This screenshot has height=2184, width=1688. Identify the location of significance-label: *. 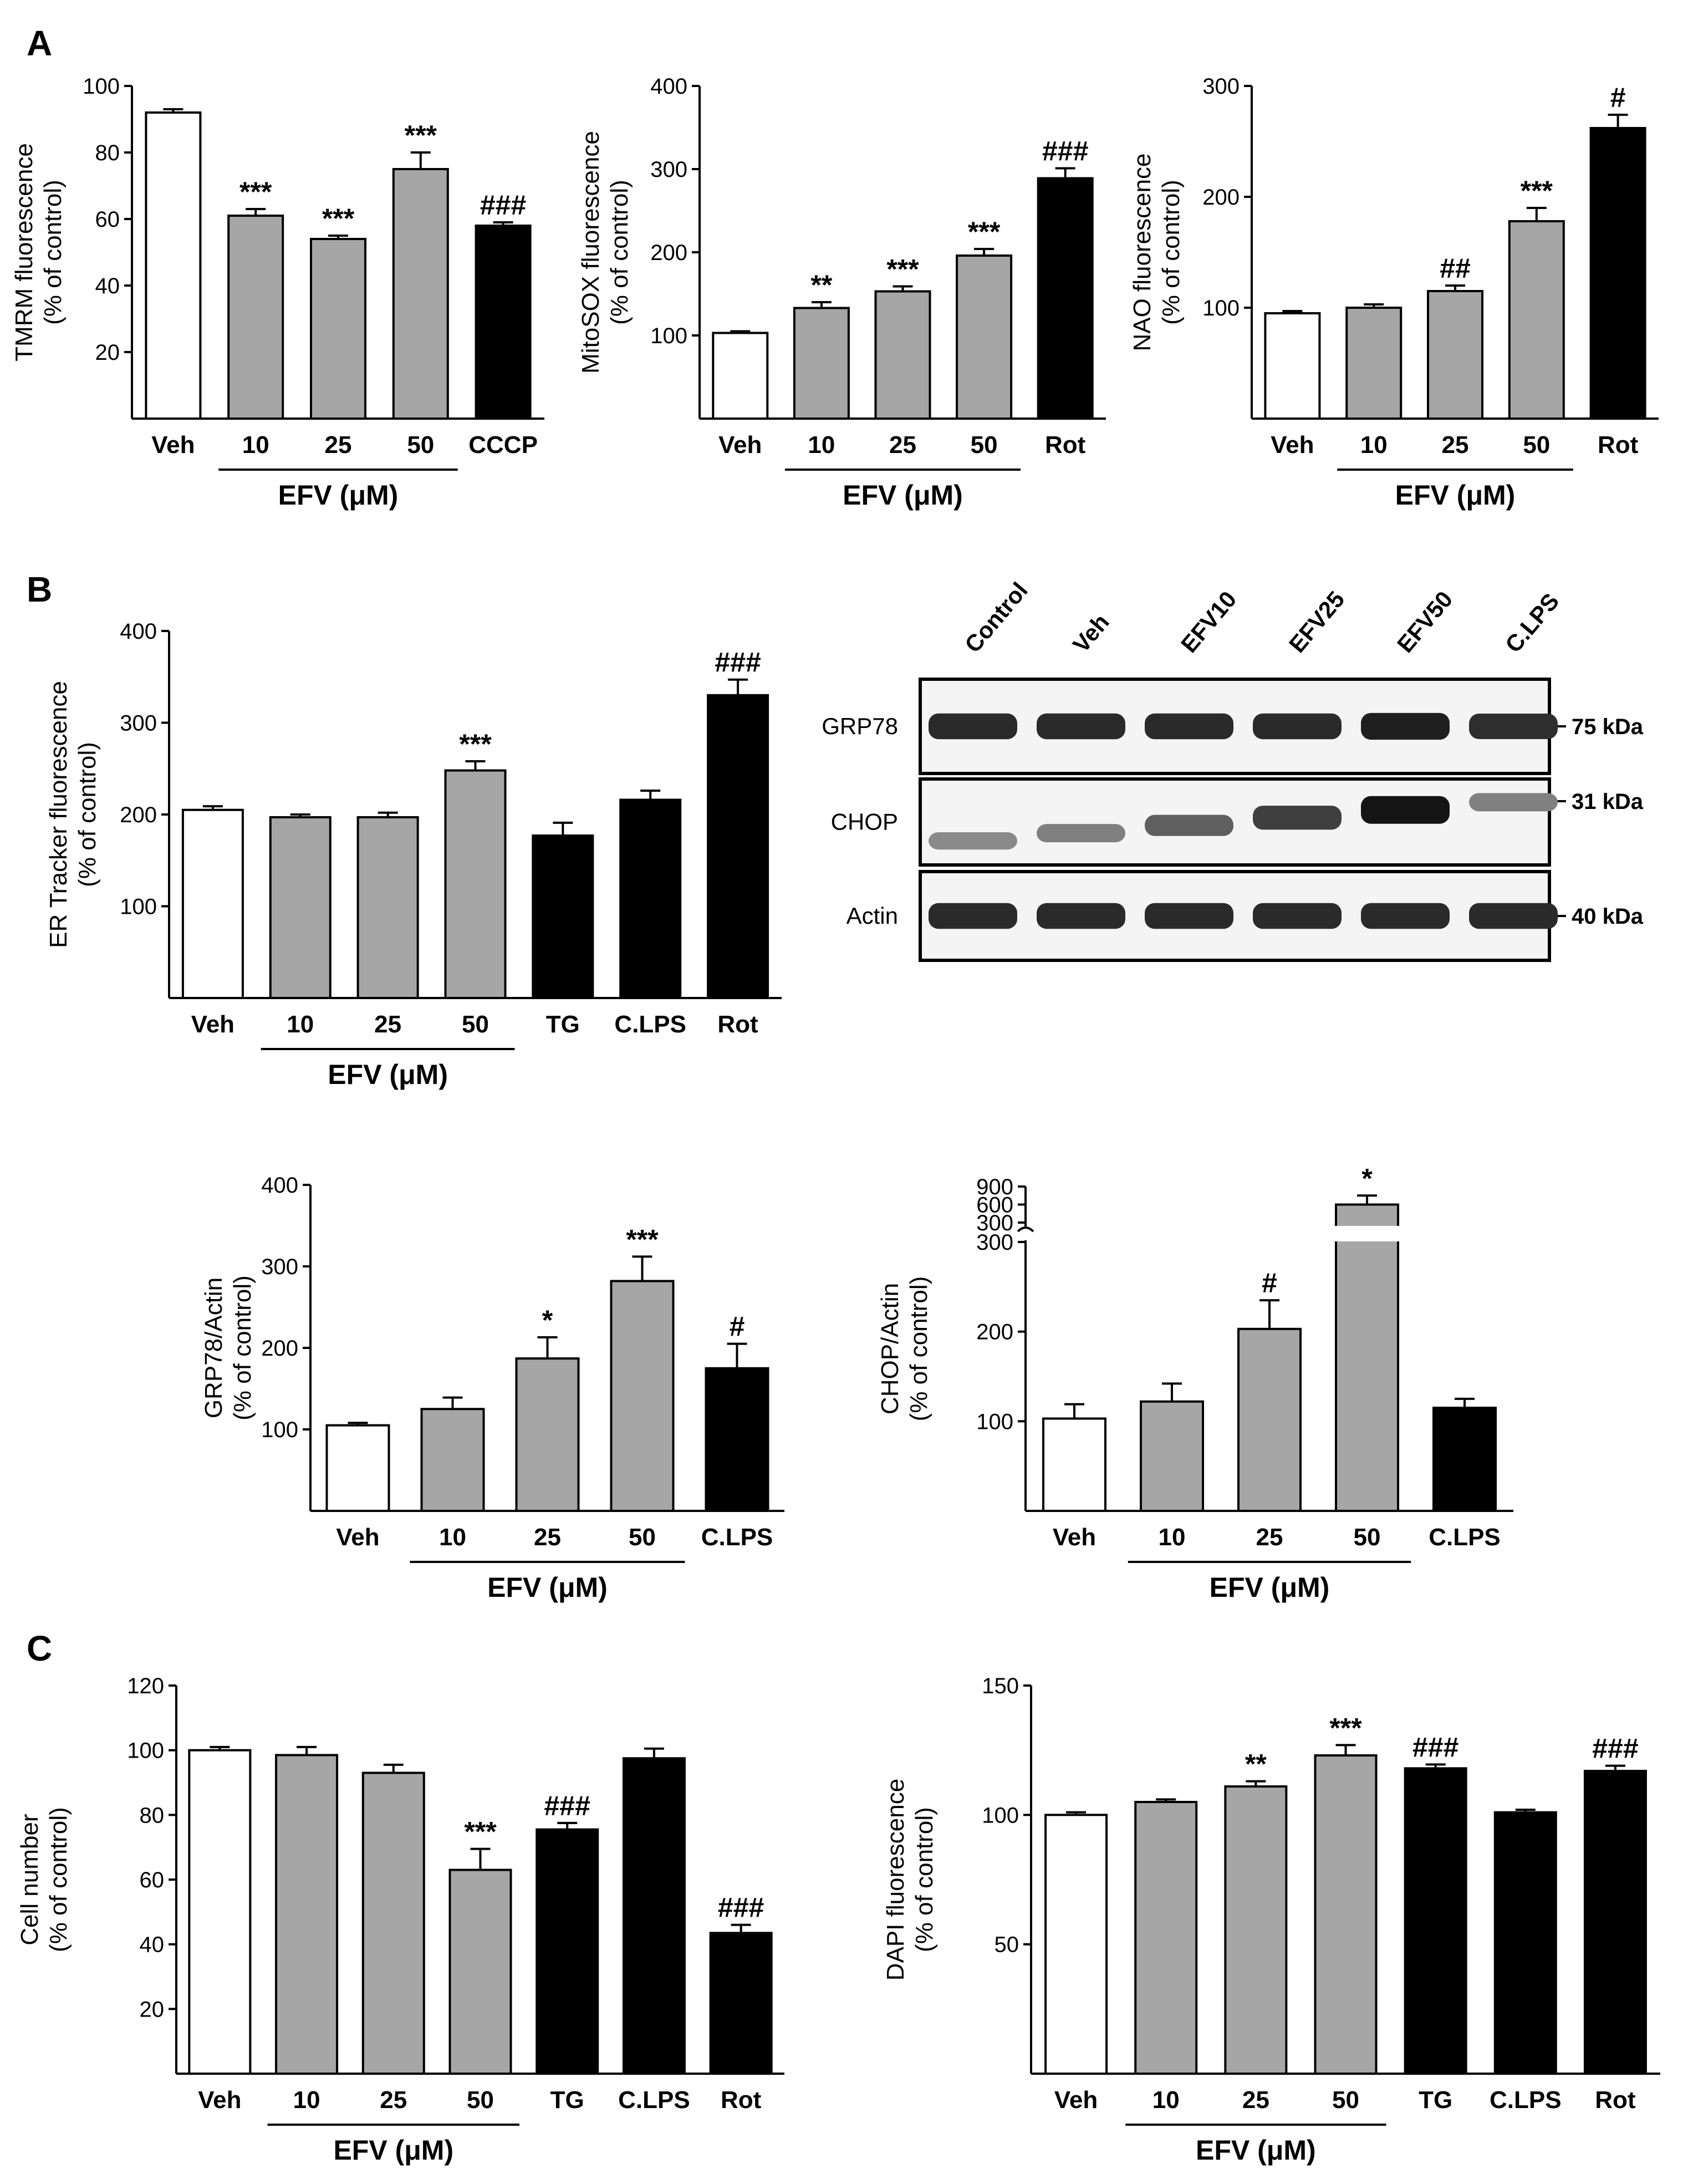
(547, 1321).